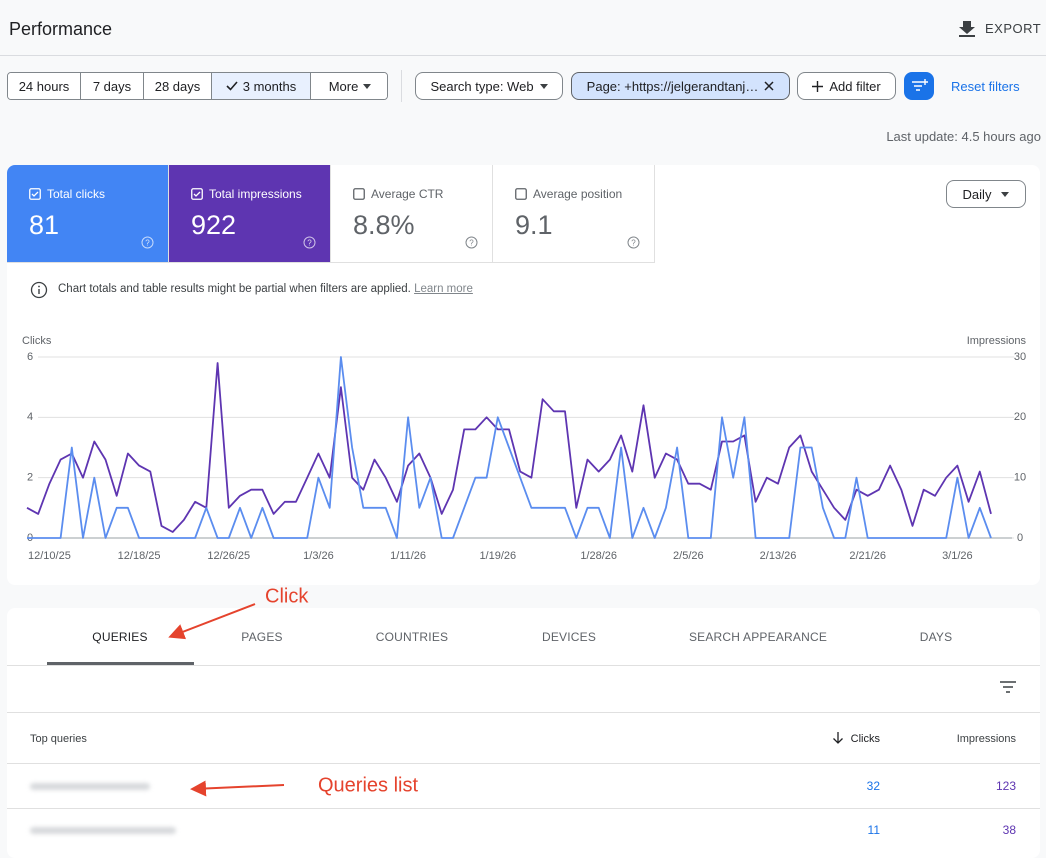 Image resolution: width=1046 pixels, height=858 pixels. I want to click on range-label: More, so click(343, 86).